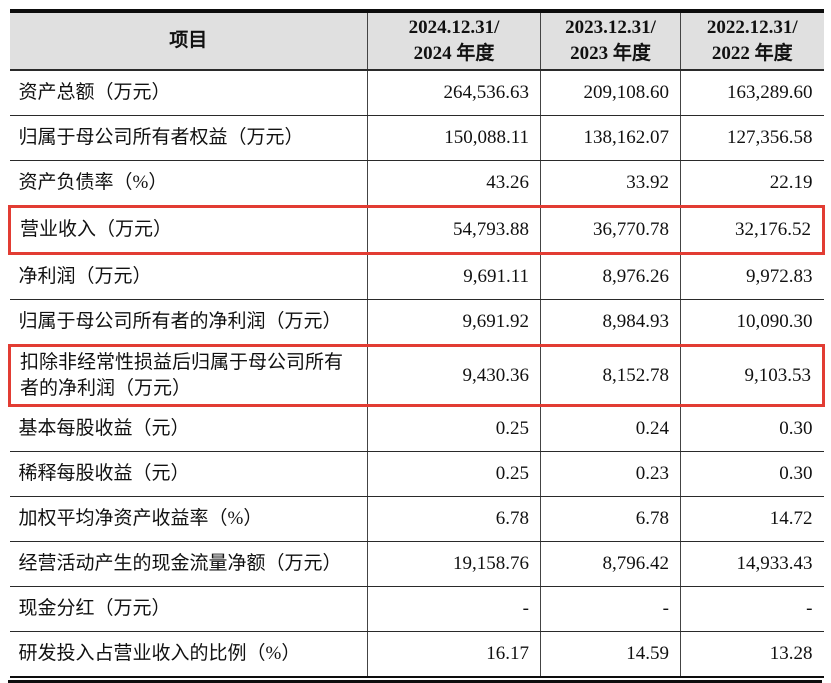 The width and height of the screenshot is (831, 683). Describe the element at coordinates (454, 93) in the screenshot. I see `value-2024: 264,536.63` at that location.